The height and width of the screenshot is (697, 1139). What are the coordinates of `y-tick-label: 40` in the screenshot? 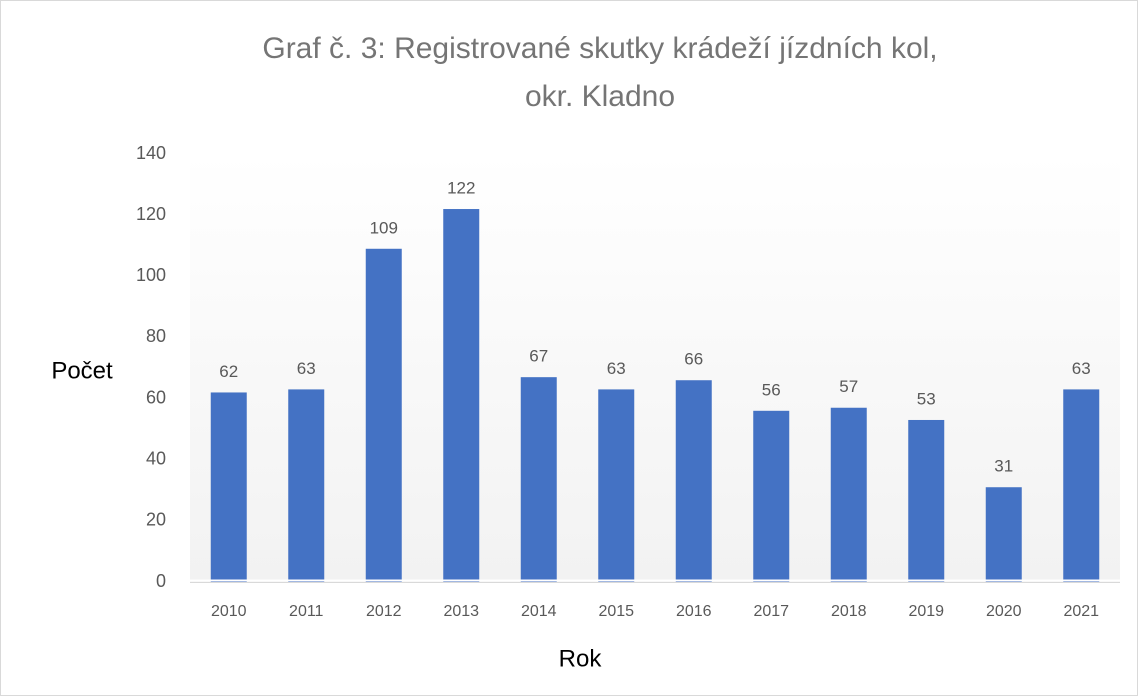 It's located at (156, 458).